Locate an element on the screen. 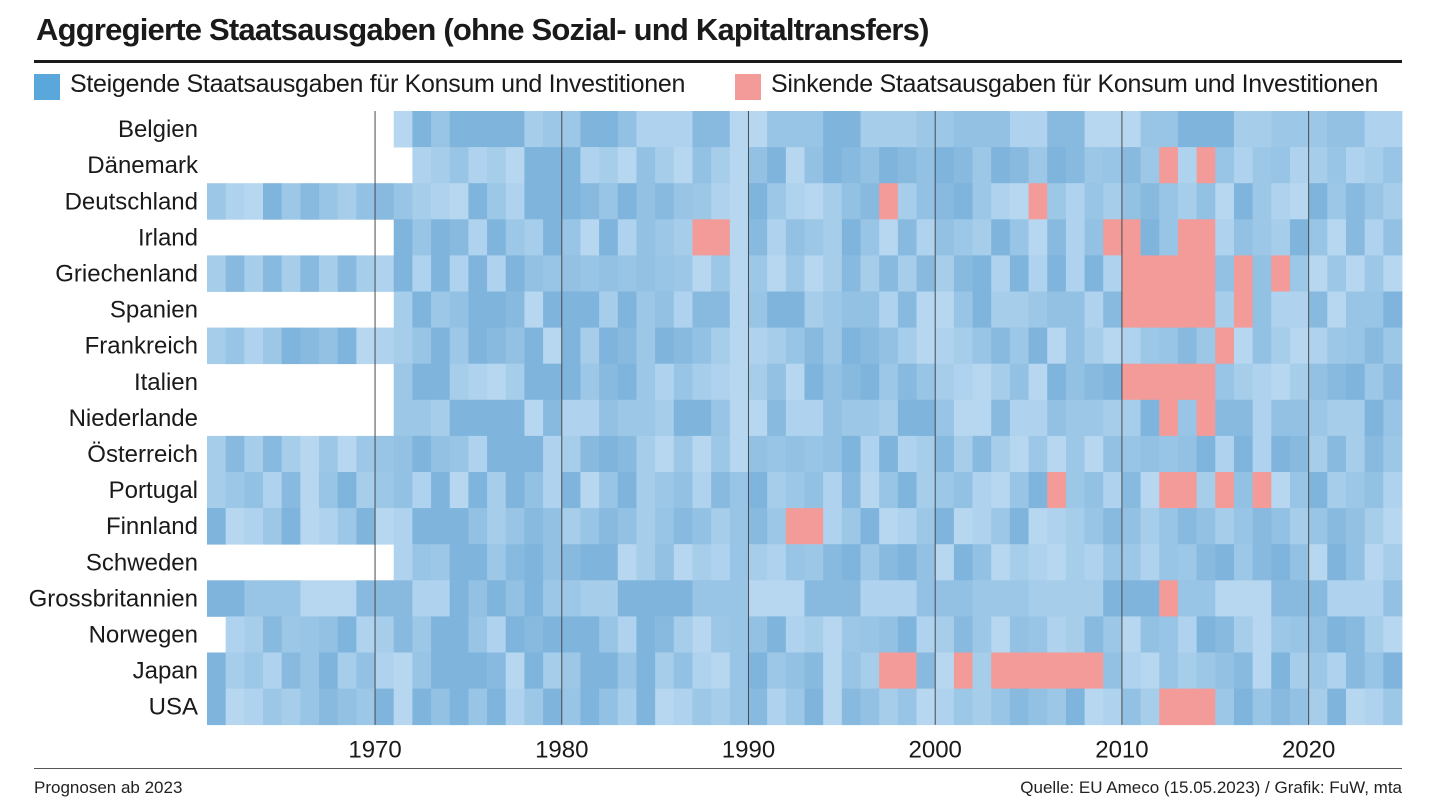 This screenshot has width=1436, height=803. cell-dänemark-1988 is located at coordinates (721, 165).